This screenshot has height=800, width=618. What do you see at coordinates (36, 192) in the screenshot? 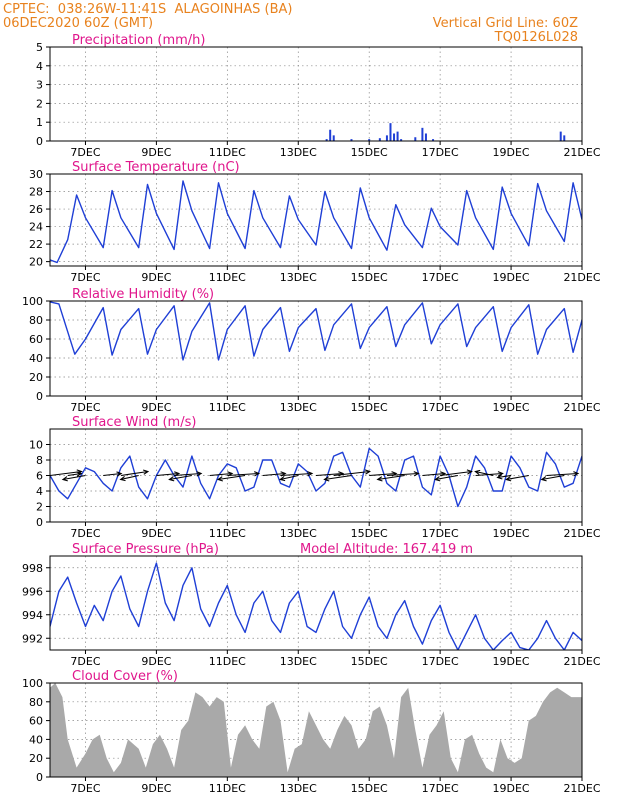
I see `y-tick-label: 28` at bounding box center [36, 192].